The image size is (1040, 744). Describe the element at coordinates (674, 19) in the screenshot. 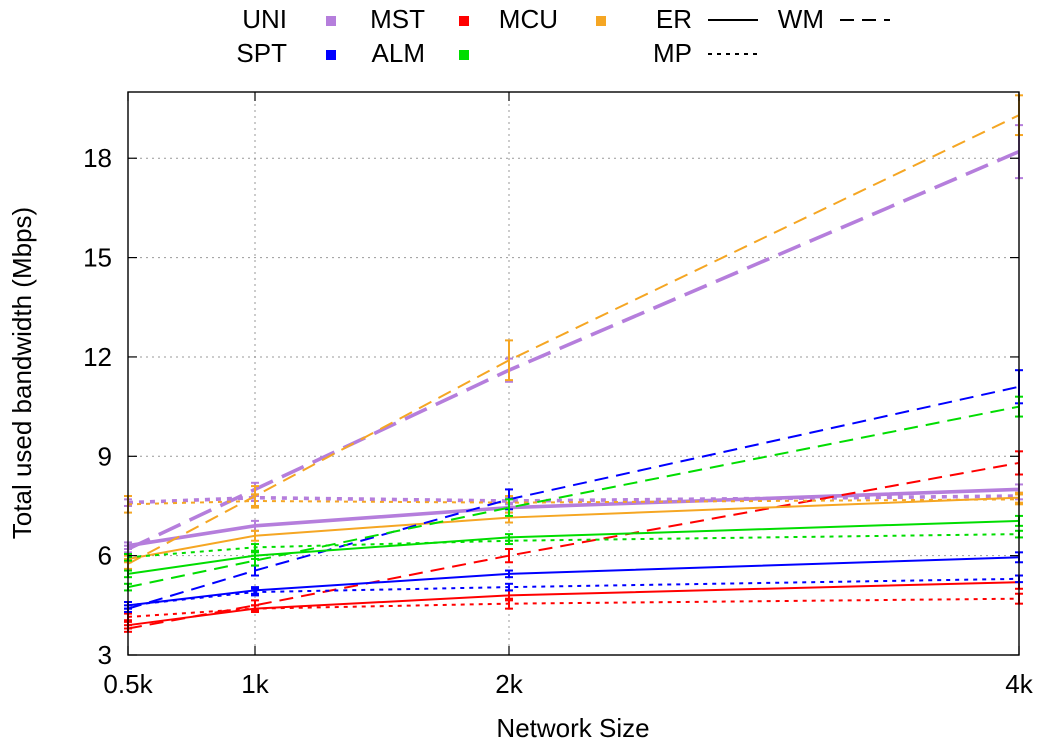

I see `legend-label-er: ER` at that location.